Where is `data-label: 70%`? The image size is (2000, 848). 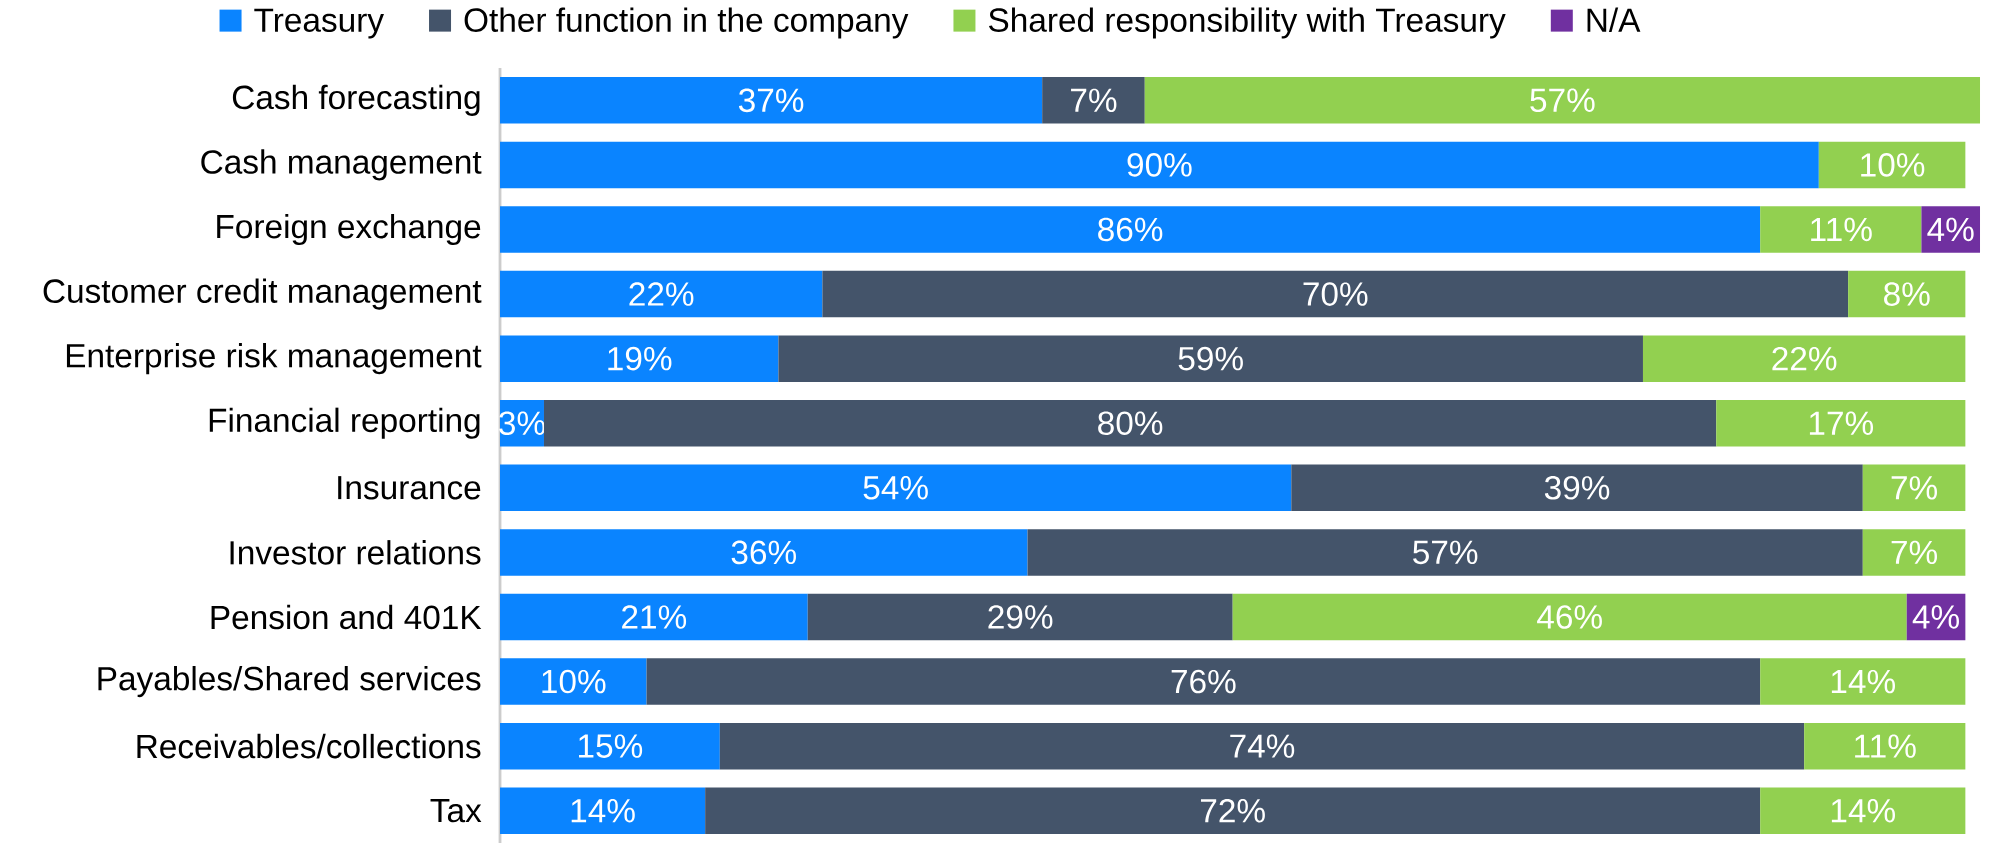 data-label: 70% is located at coordinates (1335, 294).